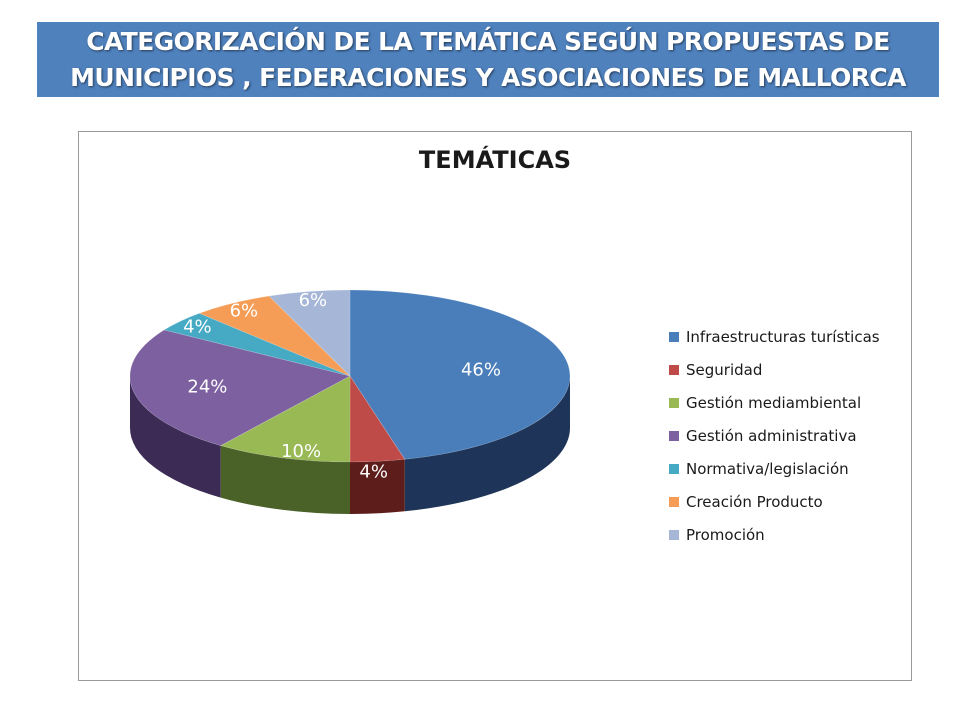  I want to click on pie-data-labels: 46% 4% 10% 24% 4% 6% 6%, so click(342, 386).